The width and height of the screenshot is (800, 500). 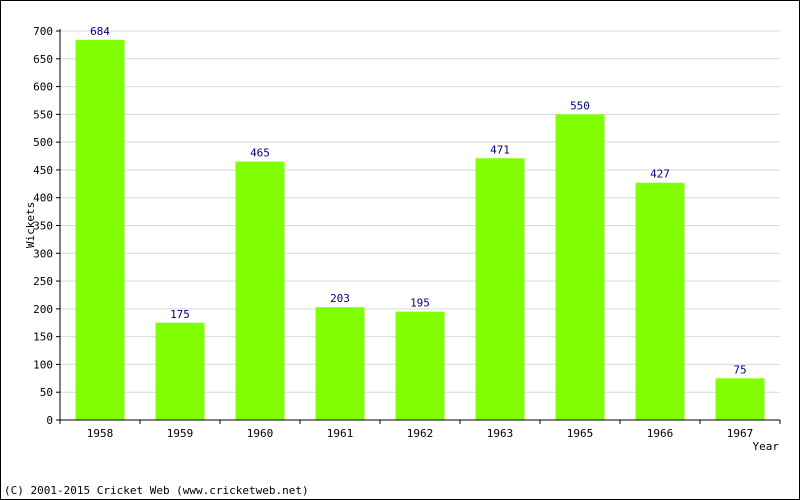 I want to click on data-label: 471, so click(x=500, y=149).